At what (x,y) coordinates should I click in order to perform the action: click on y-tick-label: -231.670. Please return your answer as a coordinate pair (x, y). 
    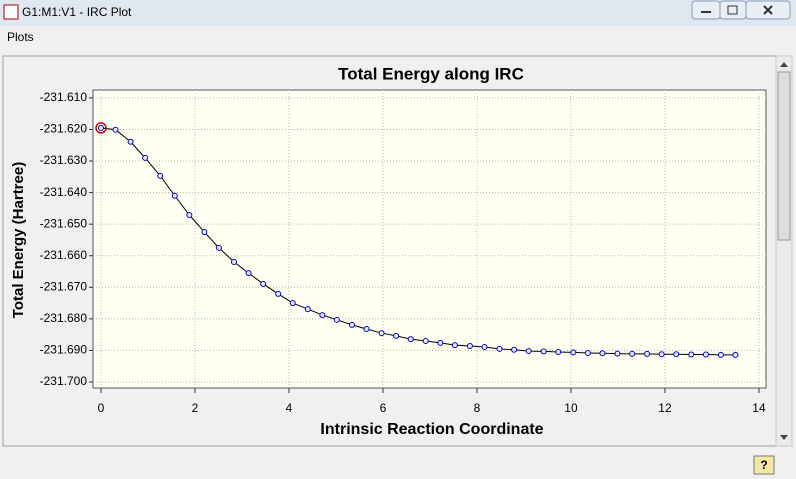
    Looking at the image, I should click on (64, 286).